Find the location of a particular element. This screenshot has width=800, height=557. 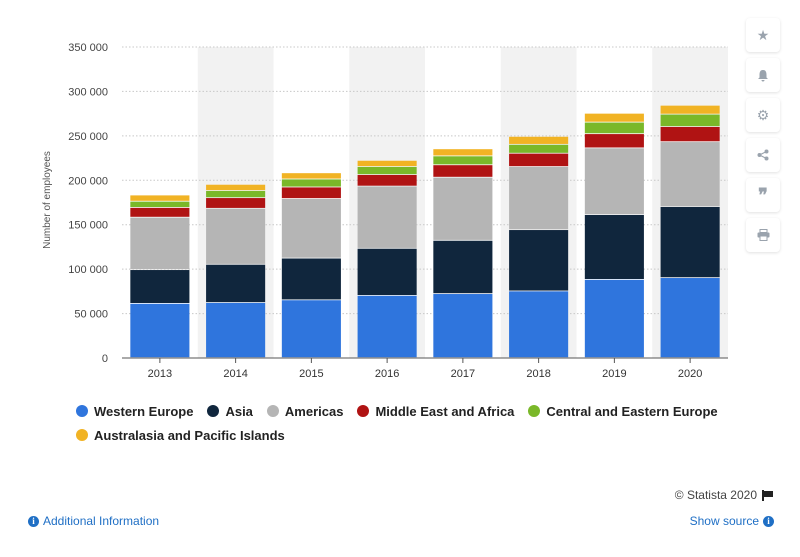

legend-item: Americas is located at coordinates (305, 411).